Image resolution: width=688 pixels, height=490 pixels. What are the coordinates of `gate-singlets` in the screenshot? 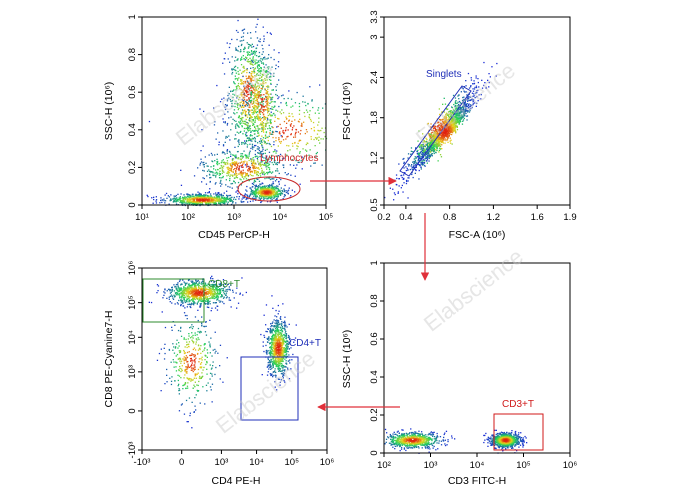 It's located at (435, 131).